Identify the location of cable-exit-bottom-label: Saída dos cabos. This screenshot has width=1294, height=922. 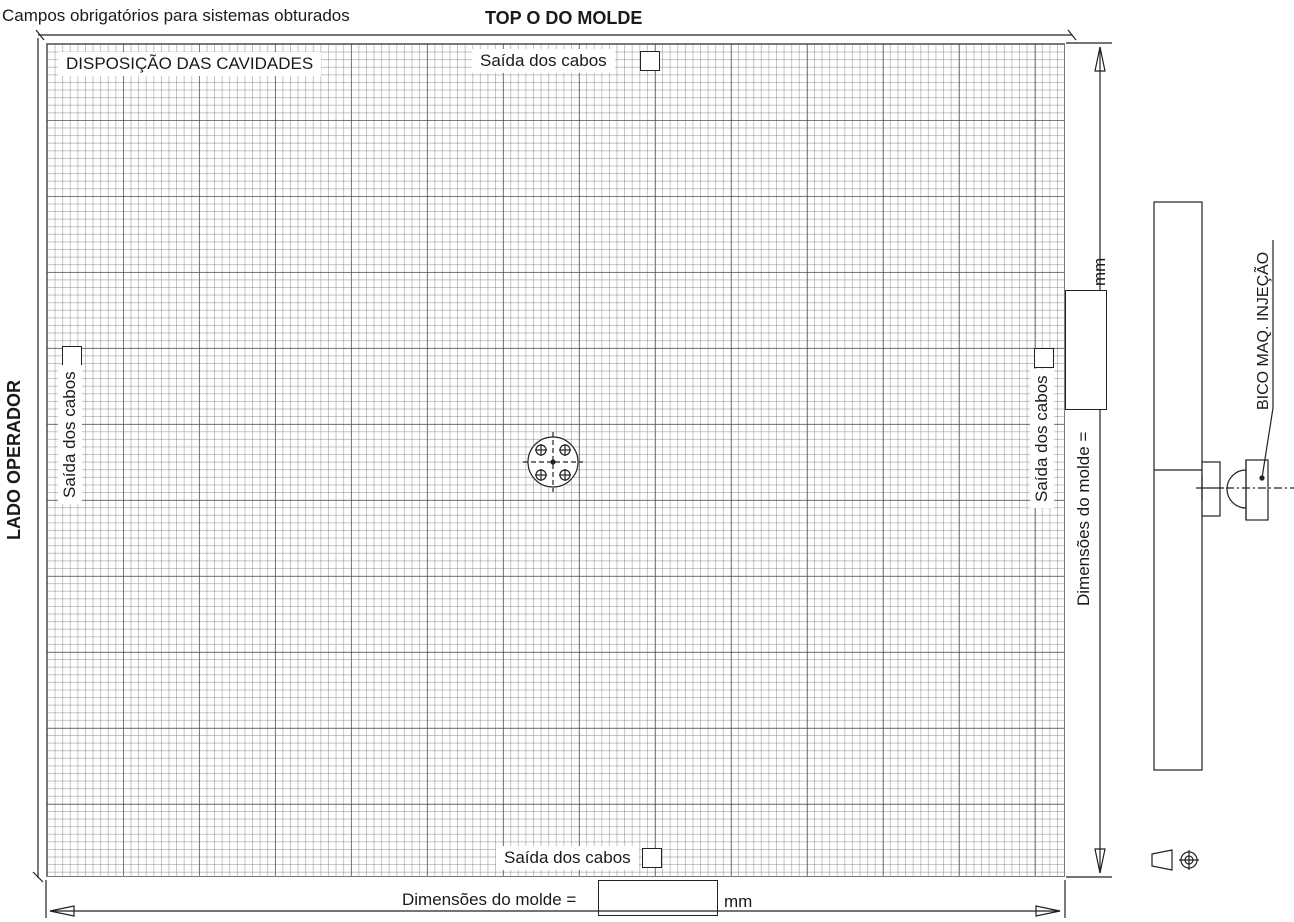
(567, 858).